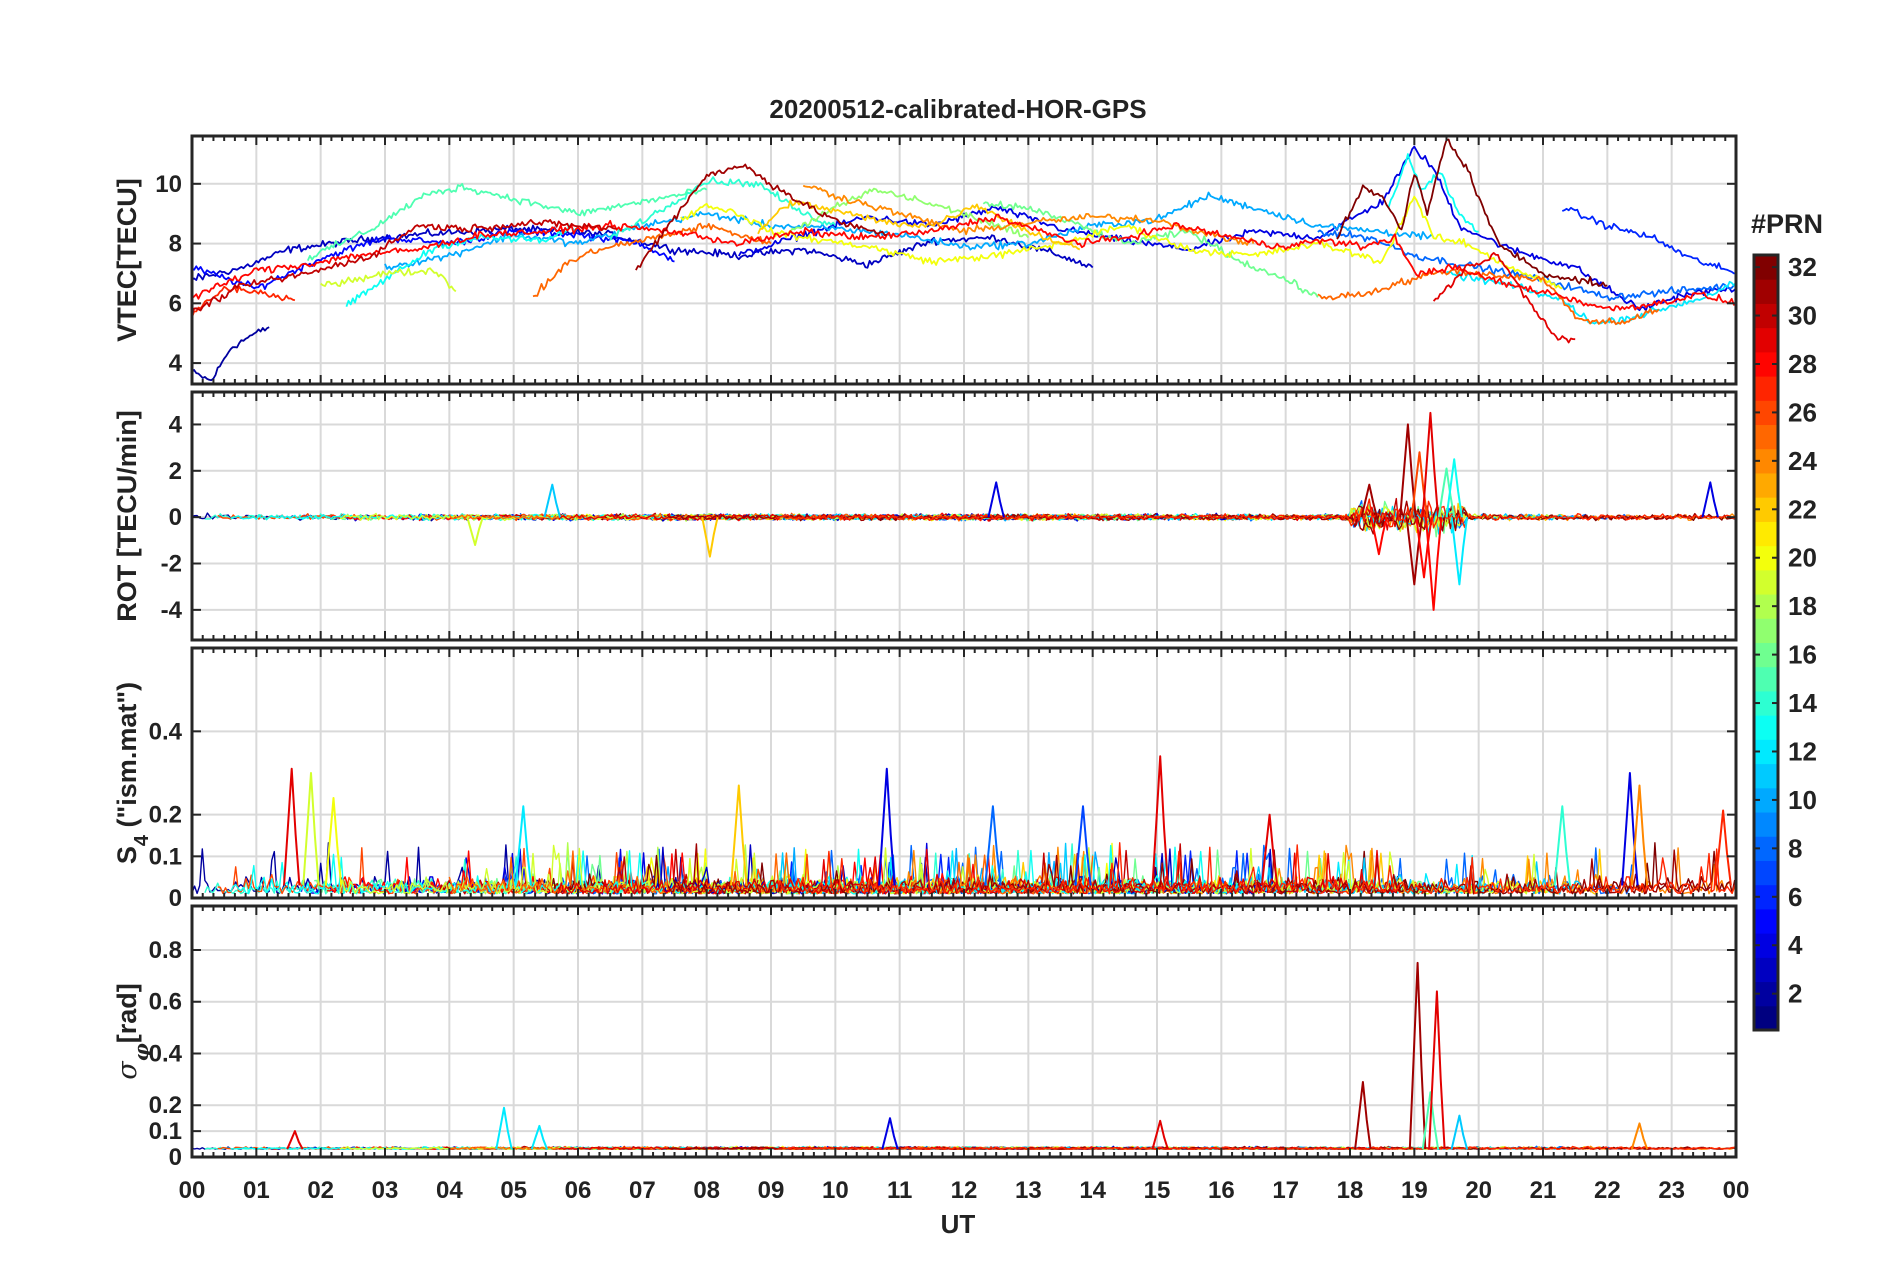  Describe the element at coordinates (1607, 1190) in the screenshot. I see `x-tick-label: 22` at that location.